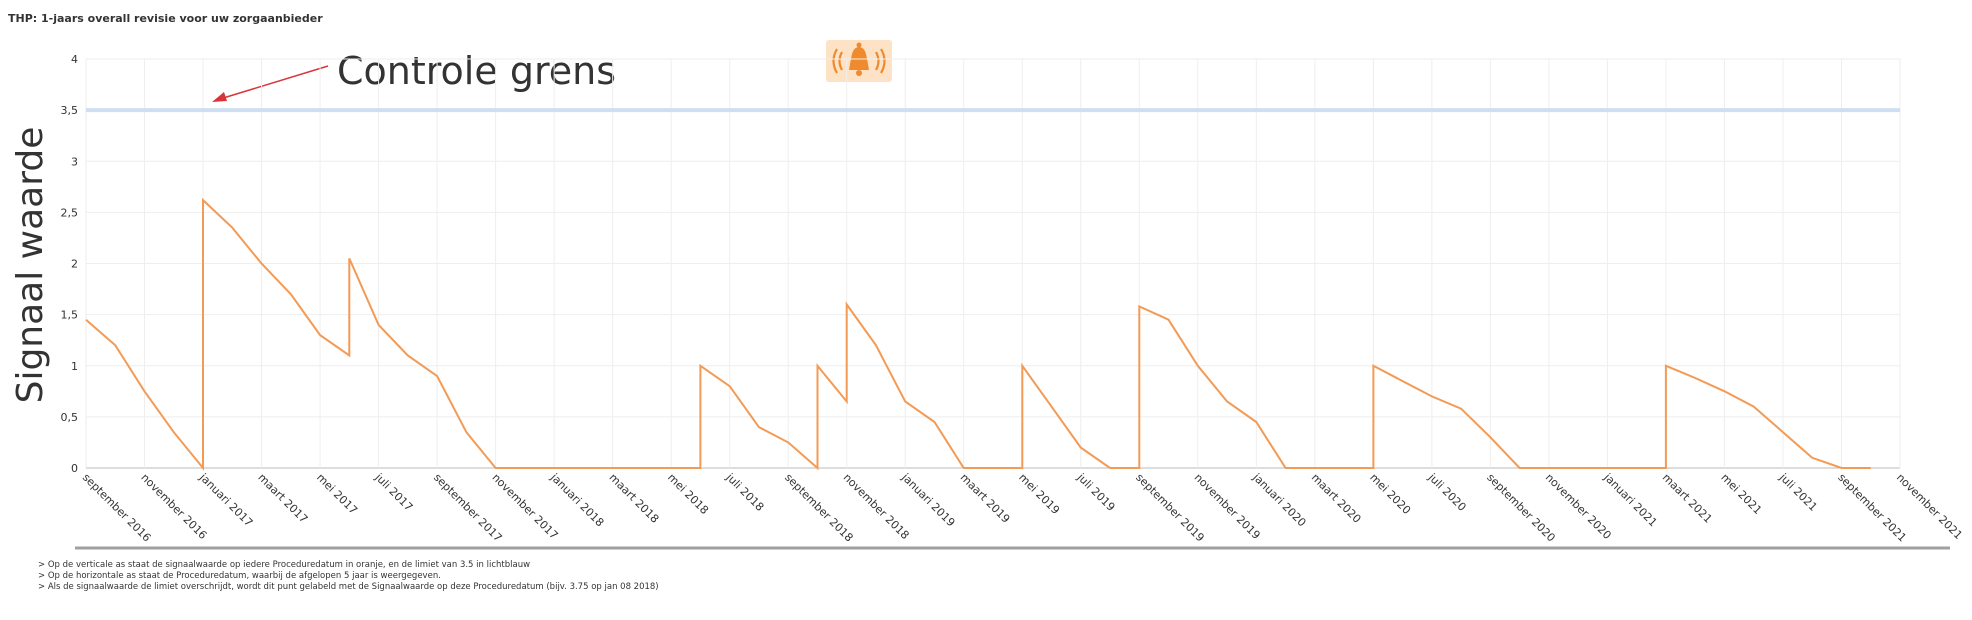  What do you see at coordinates (1390, 494) in the screenshot?
I see `x-tick-label: mei 2020` at bounding box center [1390, 494].